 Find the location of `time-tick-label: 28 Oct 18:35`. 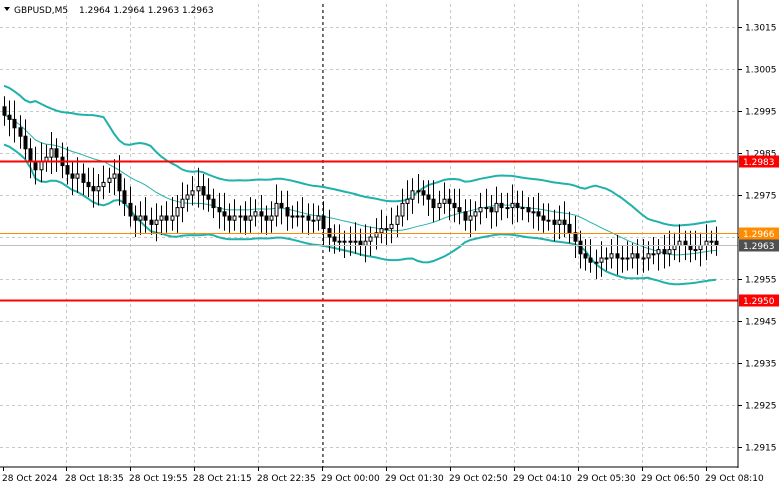

time-tick-label: 28 Oct 18:35 is located at coordinates (94, 479).